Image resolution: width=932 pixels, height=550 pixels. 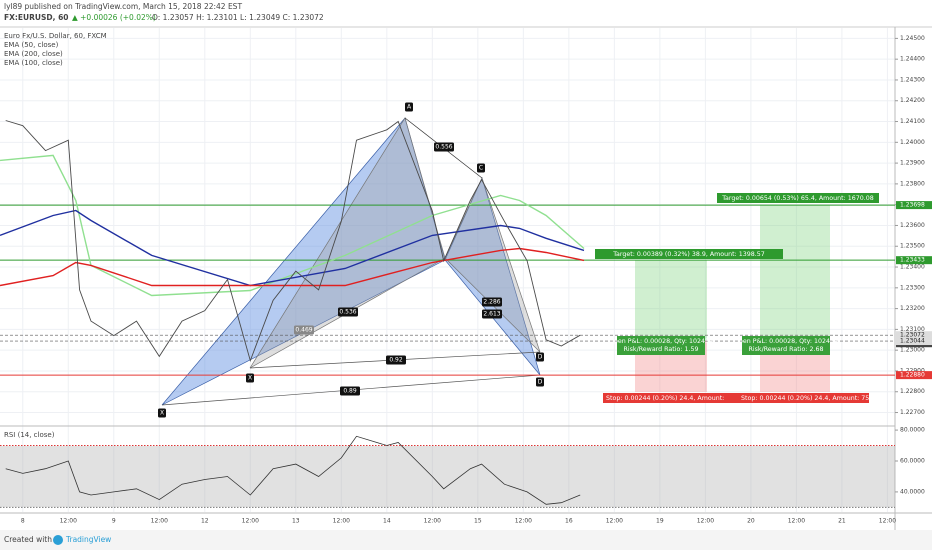 What do you see at coordinates (205, 521) in the screenshot?
I see `x-tick-label: 12` at bounding box center [205, 521].